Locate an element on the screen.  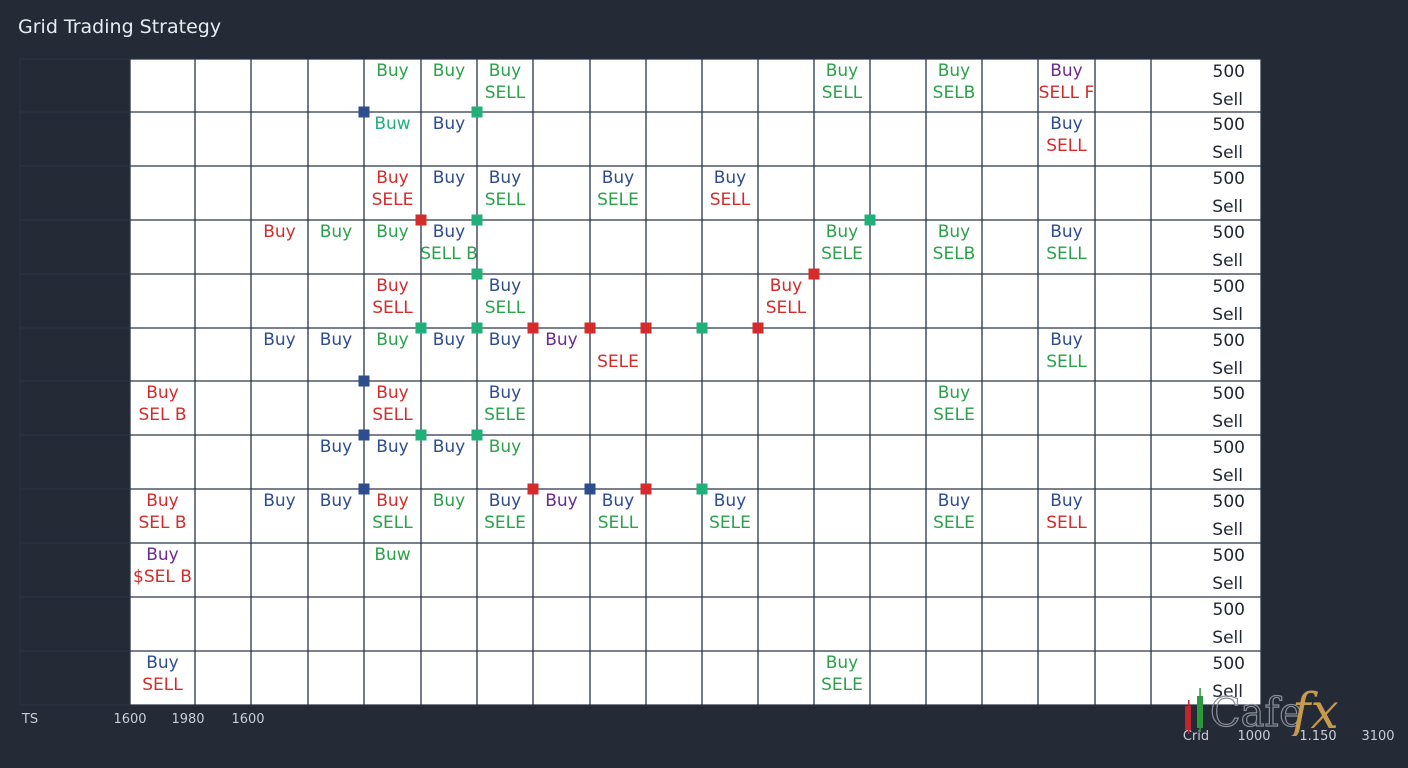
x-tick-label: TS is located at coordinates (29, 719).